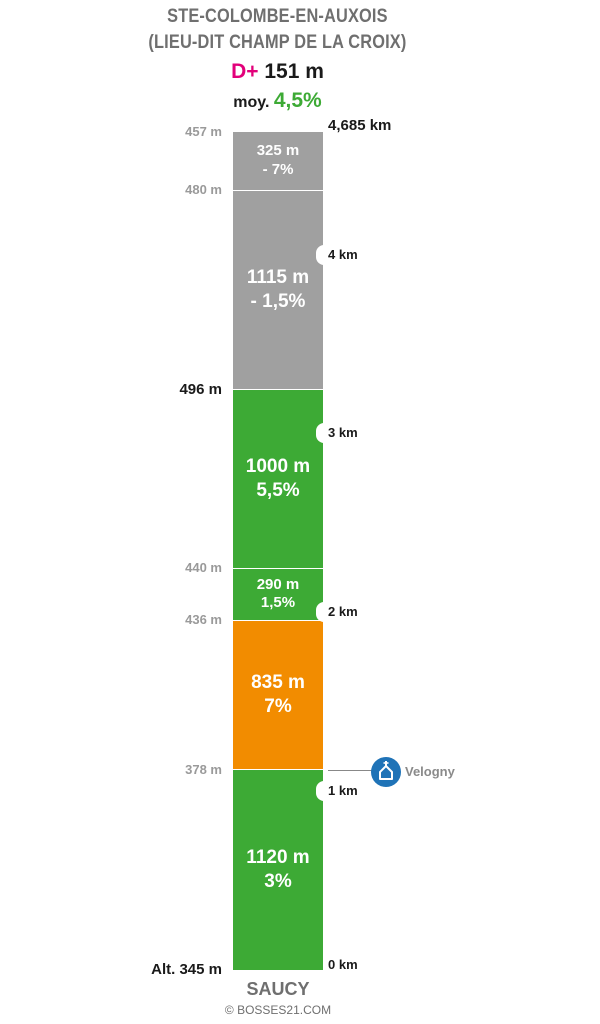  I want to click on segment-green: 290 m 1,5%, so click(278, 594).